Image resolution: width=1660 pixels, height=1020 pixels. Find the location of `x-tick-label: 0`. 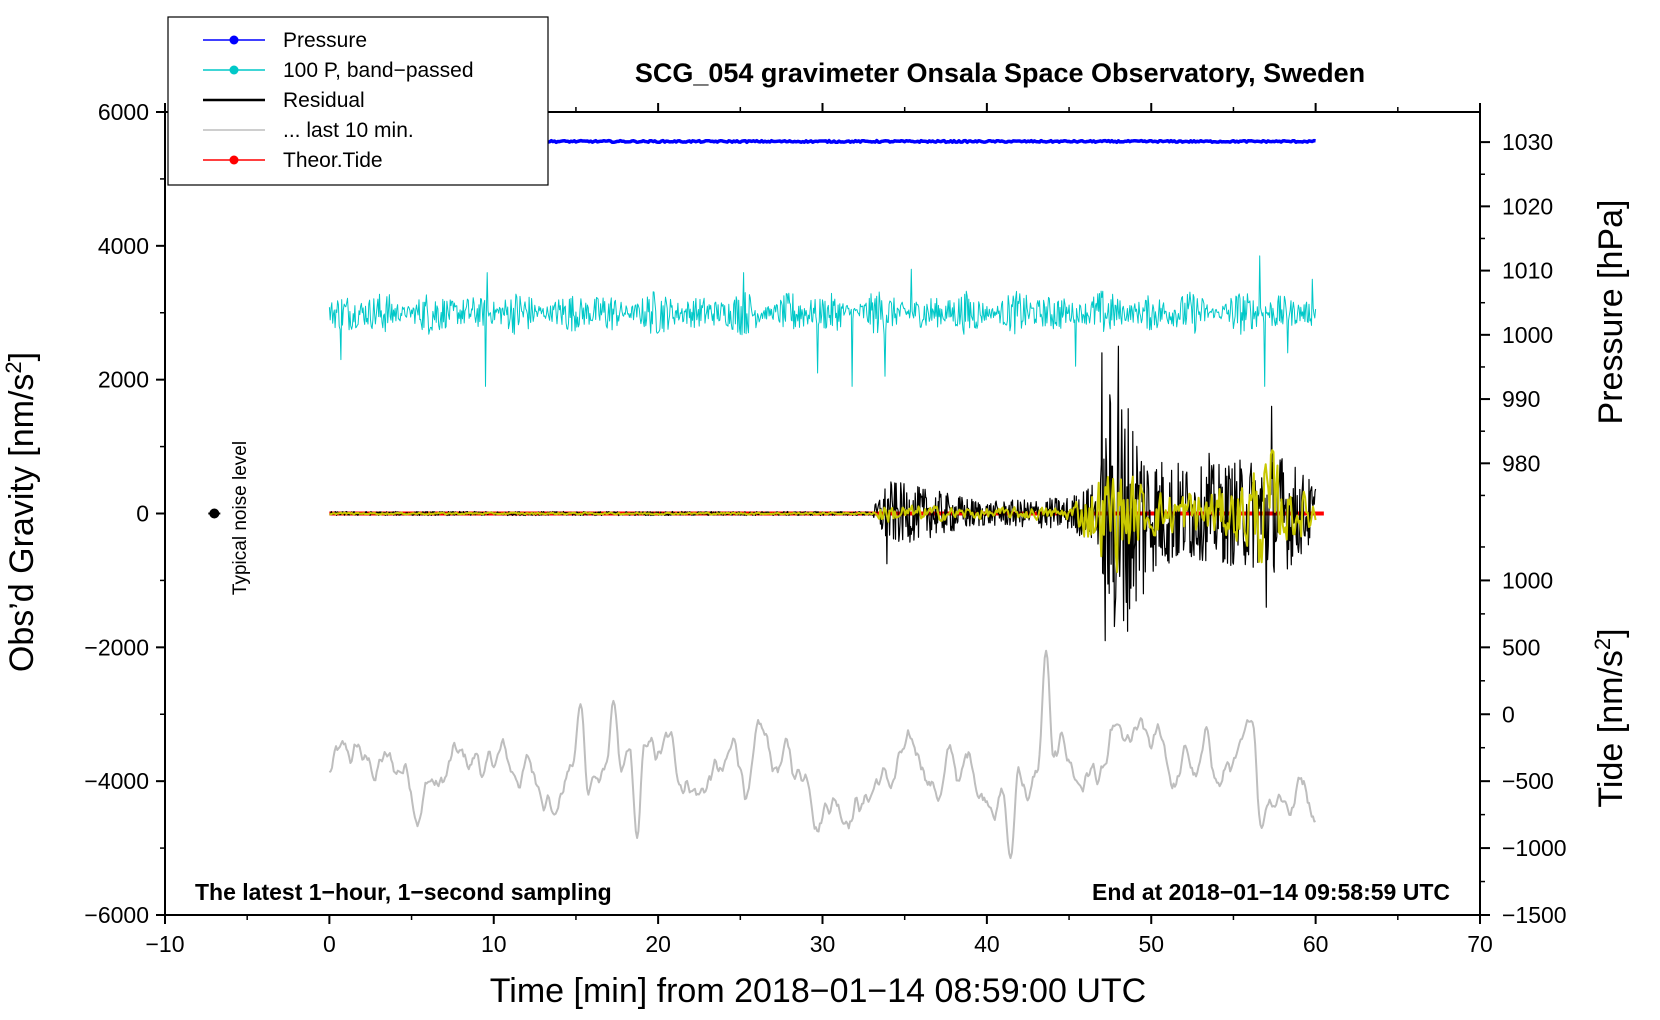

x-tick-label: 0 is located at coordinates (329, 944).